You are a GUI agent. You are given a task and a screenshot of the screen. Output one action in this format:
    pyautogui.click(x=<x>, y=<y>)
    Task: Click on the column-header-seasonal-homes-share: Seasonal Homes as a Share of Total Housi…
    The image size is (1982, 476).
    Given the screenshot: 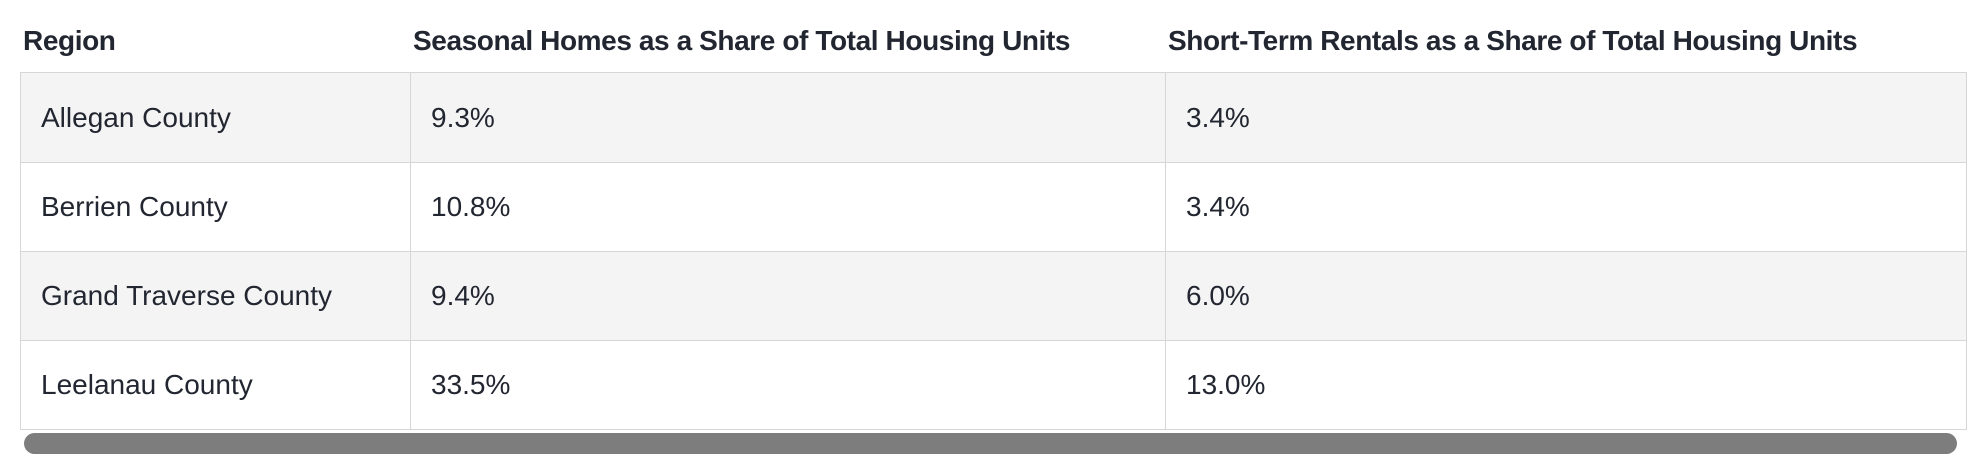 What is the action you would take?
    pyautogui.click(x=742, y=40)
    